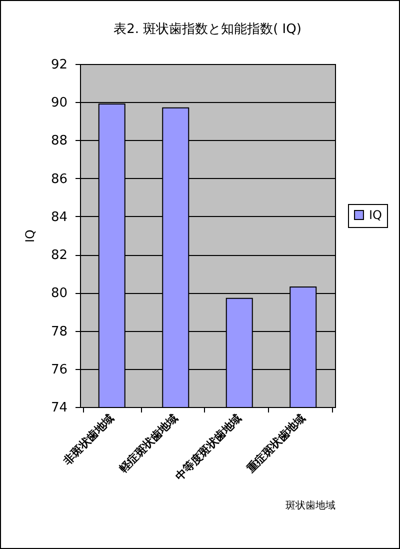 The width and height of the screenshot is (400, 549). Describe the element at coordinates (59, 103) in the screenshot. I see `y-tick-label: 90` at that location.